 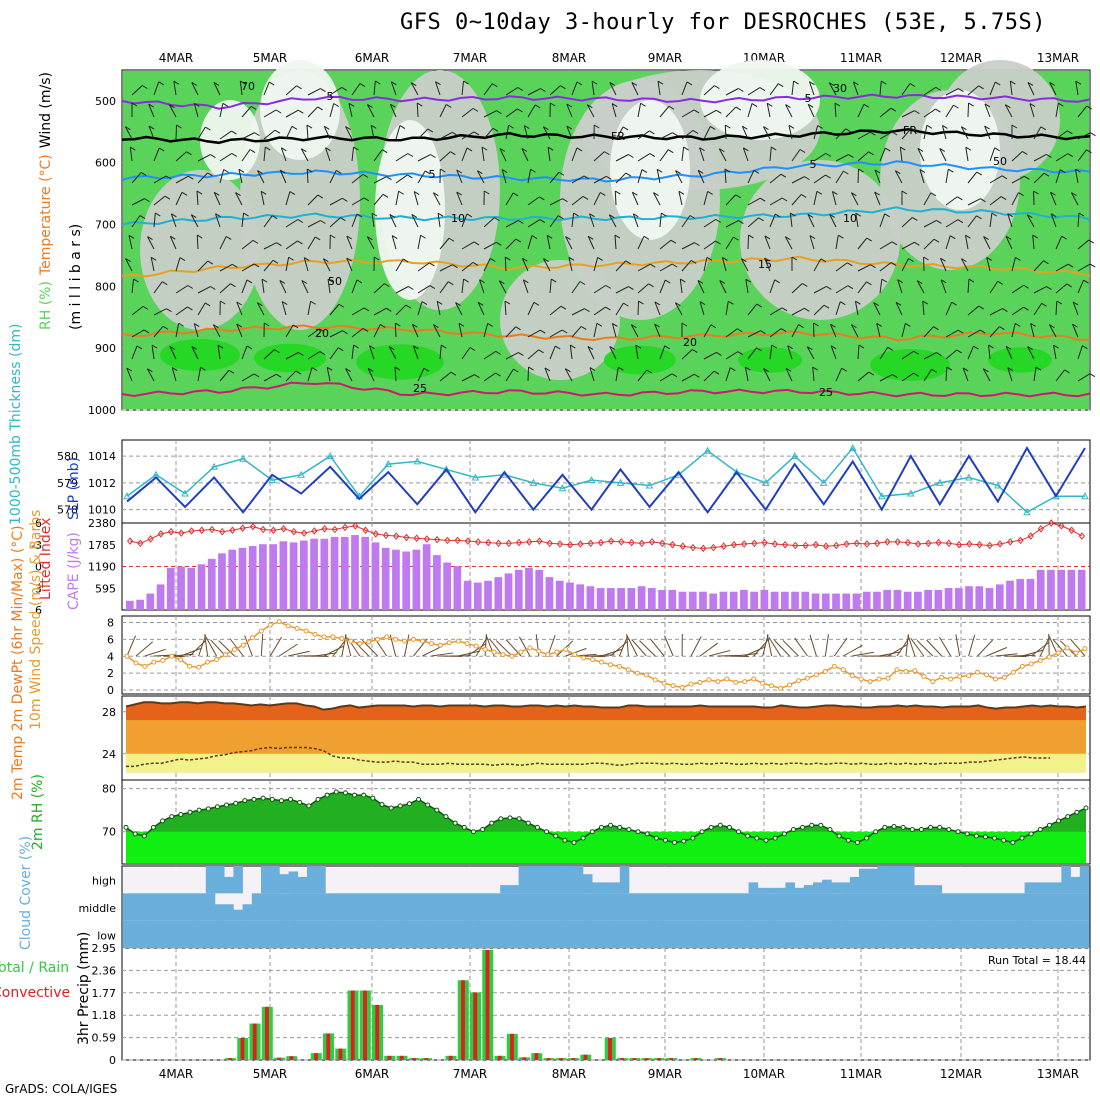 What do you see at coordinates (102, 456) in the screenshot?
I see `slp-tick-label: 1014` at bounding box center [102, 456].